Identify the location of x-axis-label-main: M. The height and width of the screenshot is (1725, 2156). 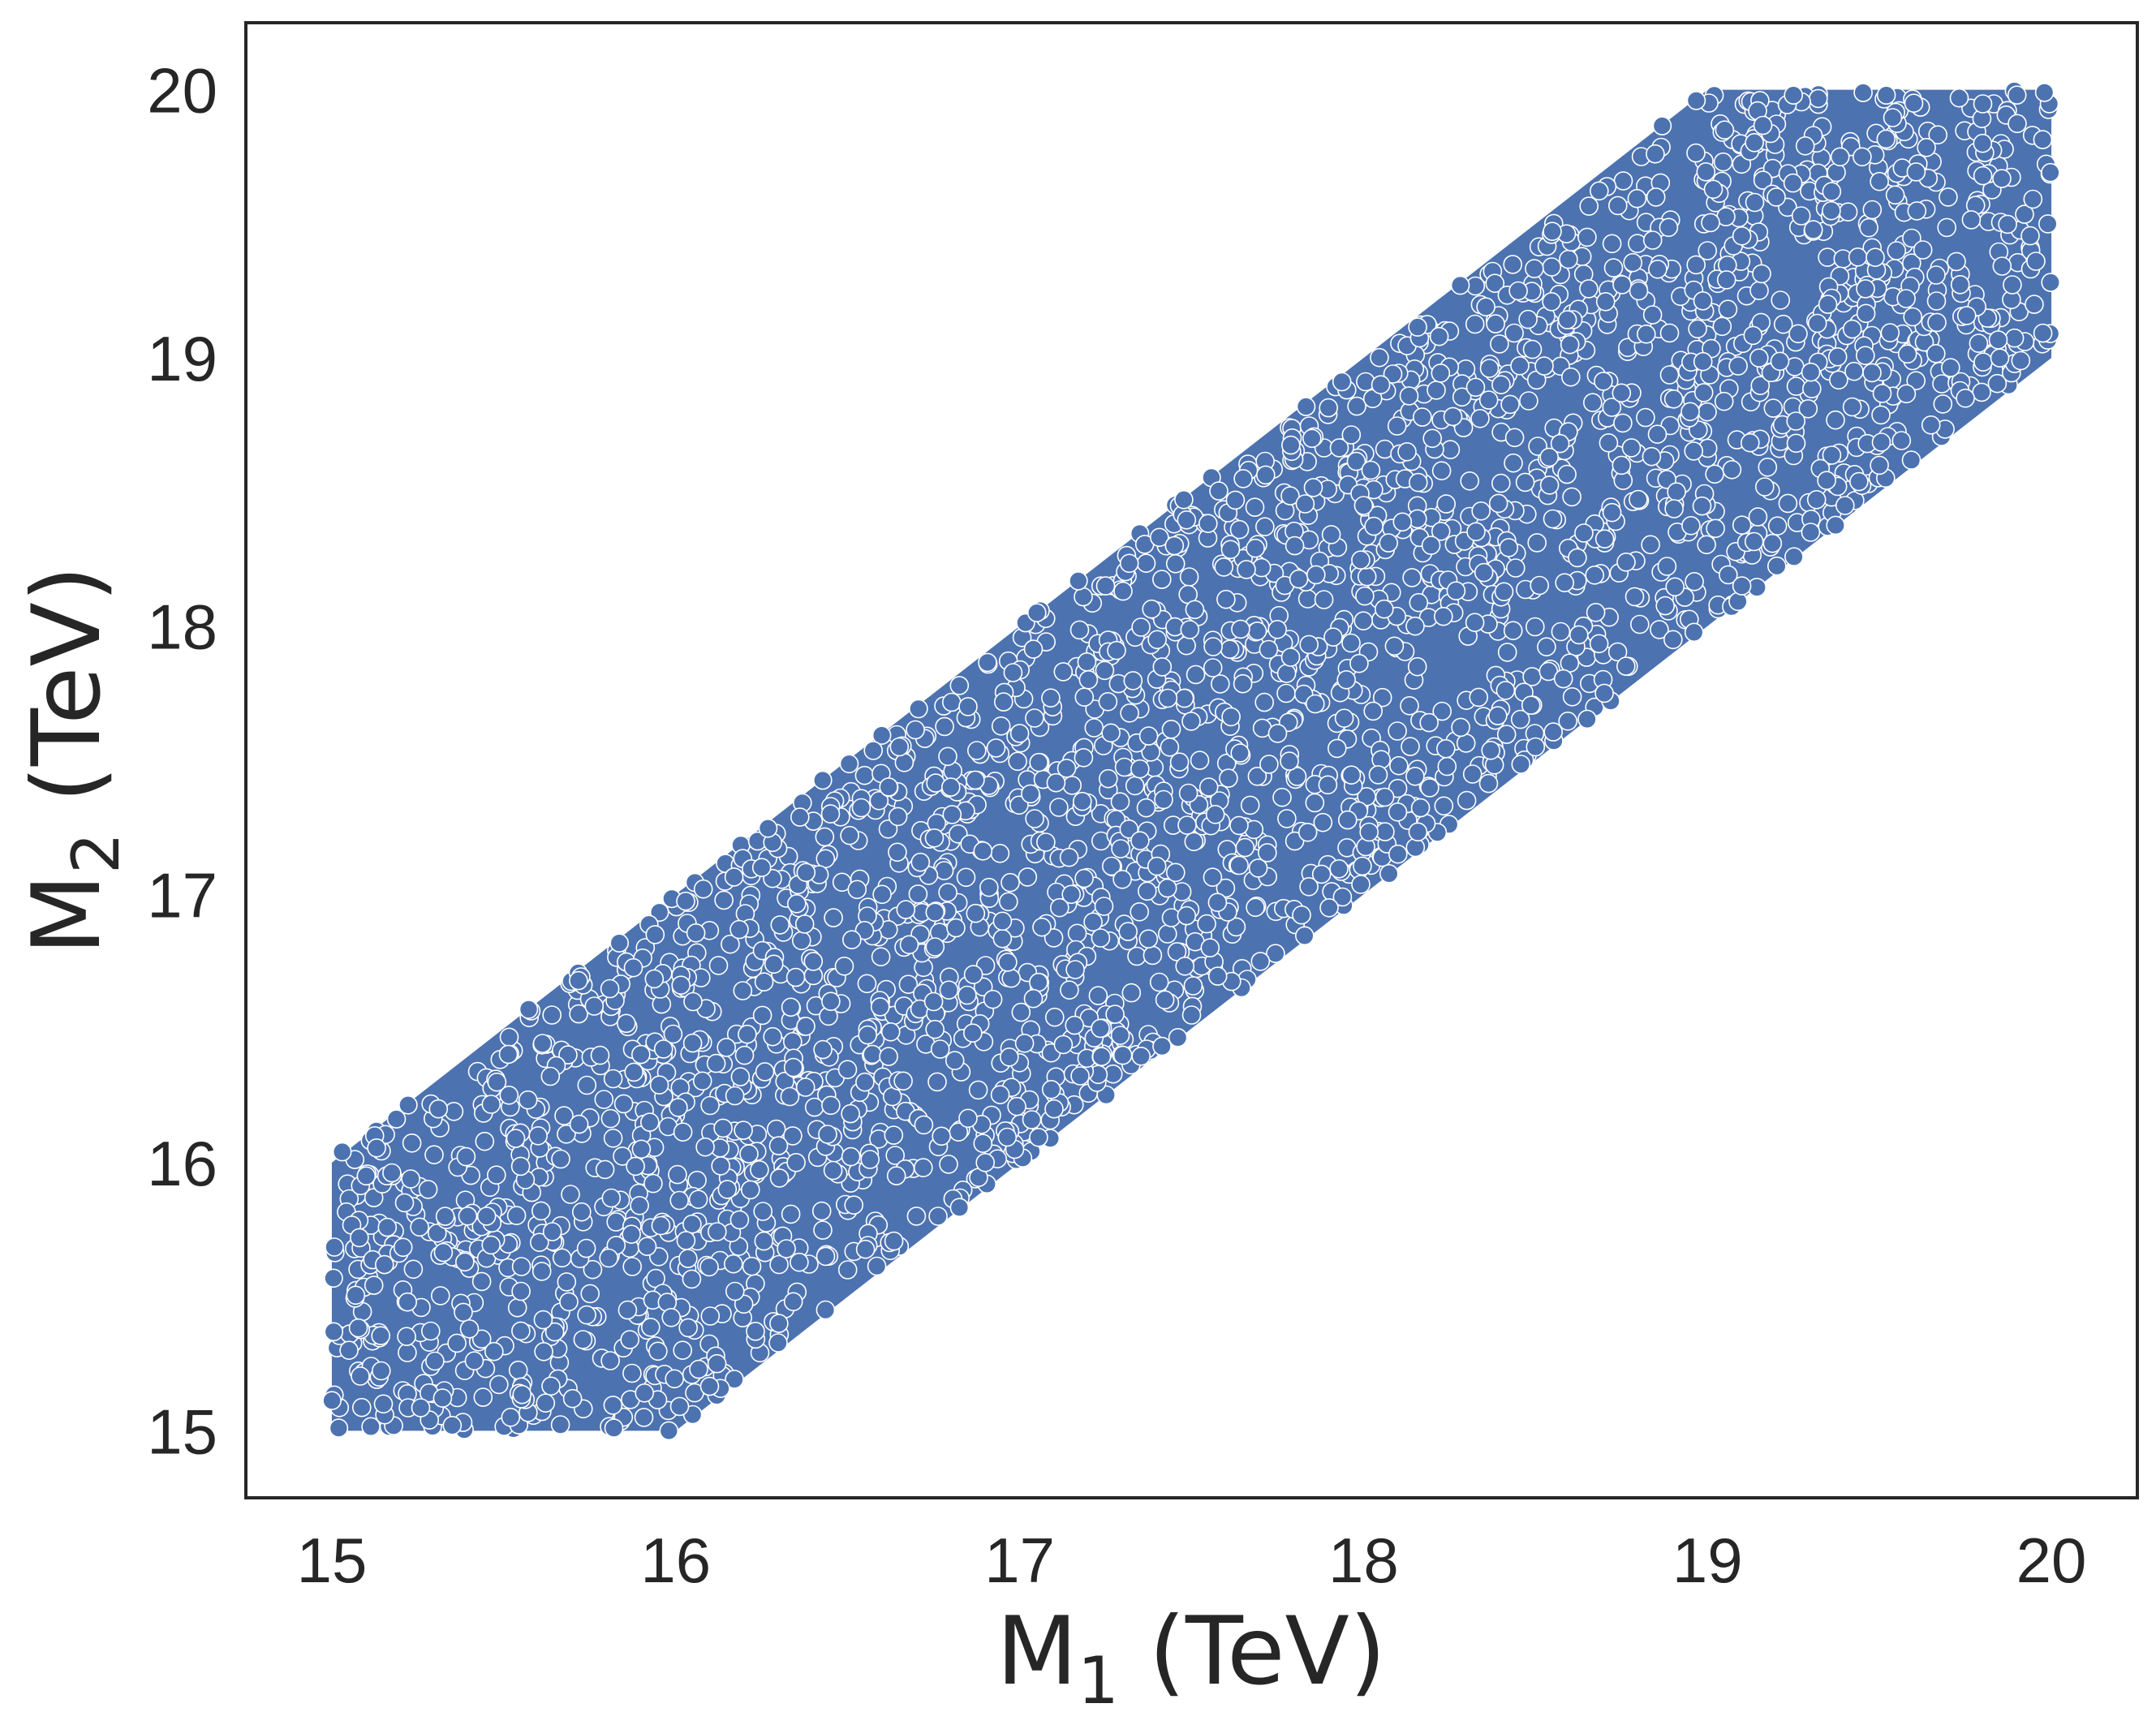
(1037, 1651).